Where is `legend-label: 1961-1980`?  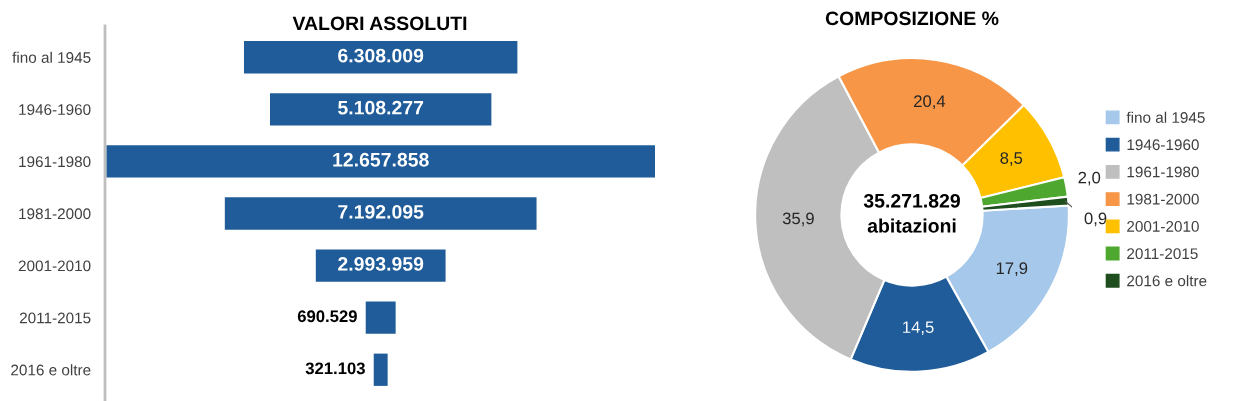
legend-label: 1961-1980 is located at coordinates (1163, 172).